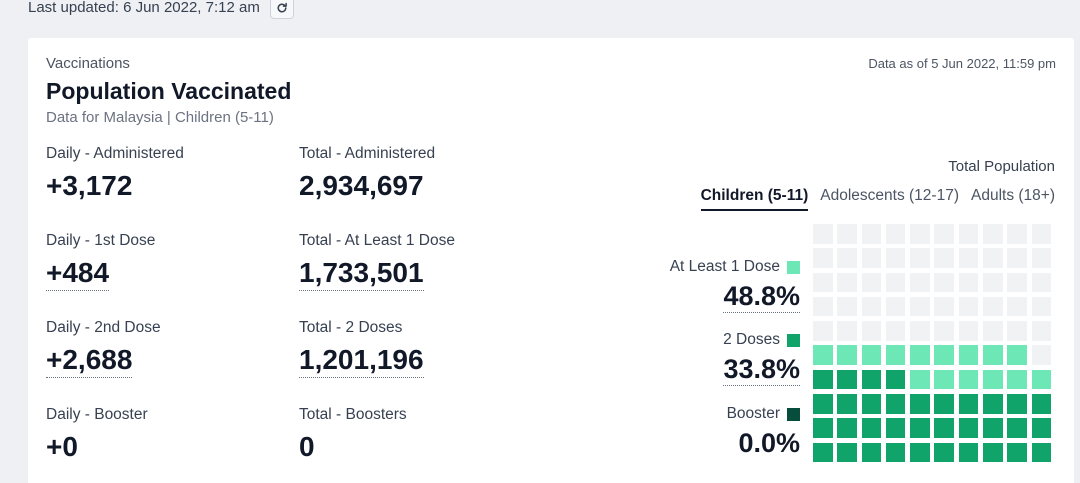 Image resolution: width=1080 pixels, height=483 pixels. Describe the element at coordinates (115, 174) in the screenshot. I see `stat-daily-administered: Daily - Administered +3,172` at that location.